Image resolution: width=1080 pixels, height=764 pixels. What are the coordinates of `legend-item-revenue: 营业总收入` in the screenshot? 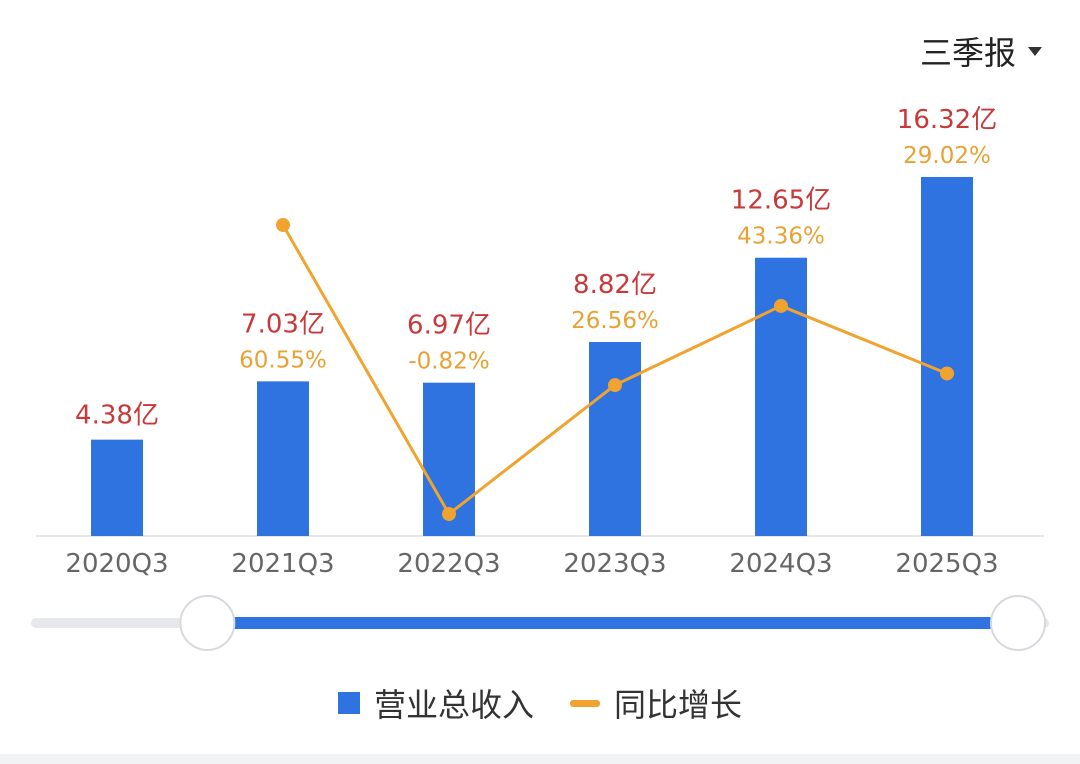 It's located at (435, 703).